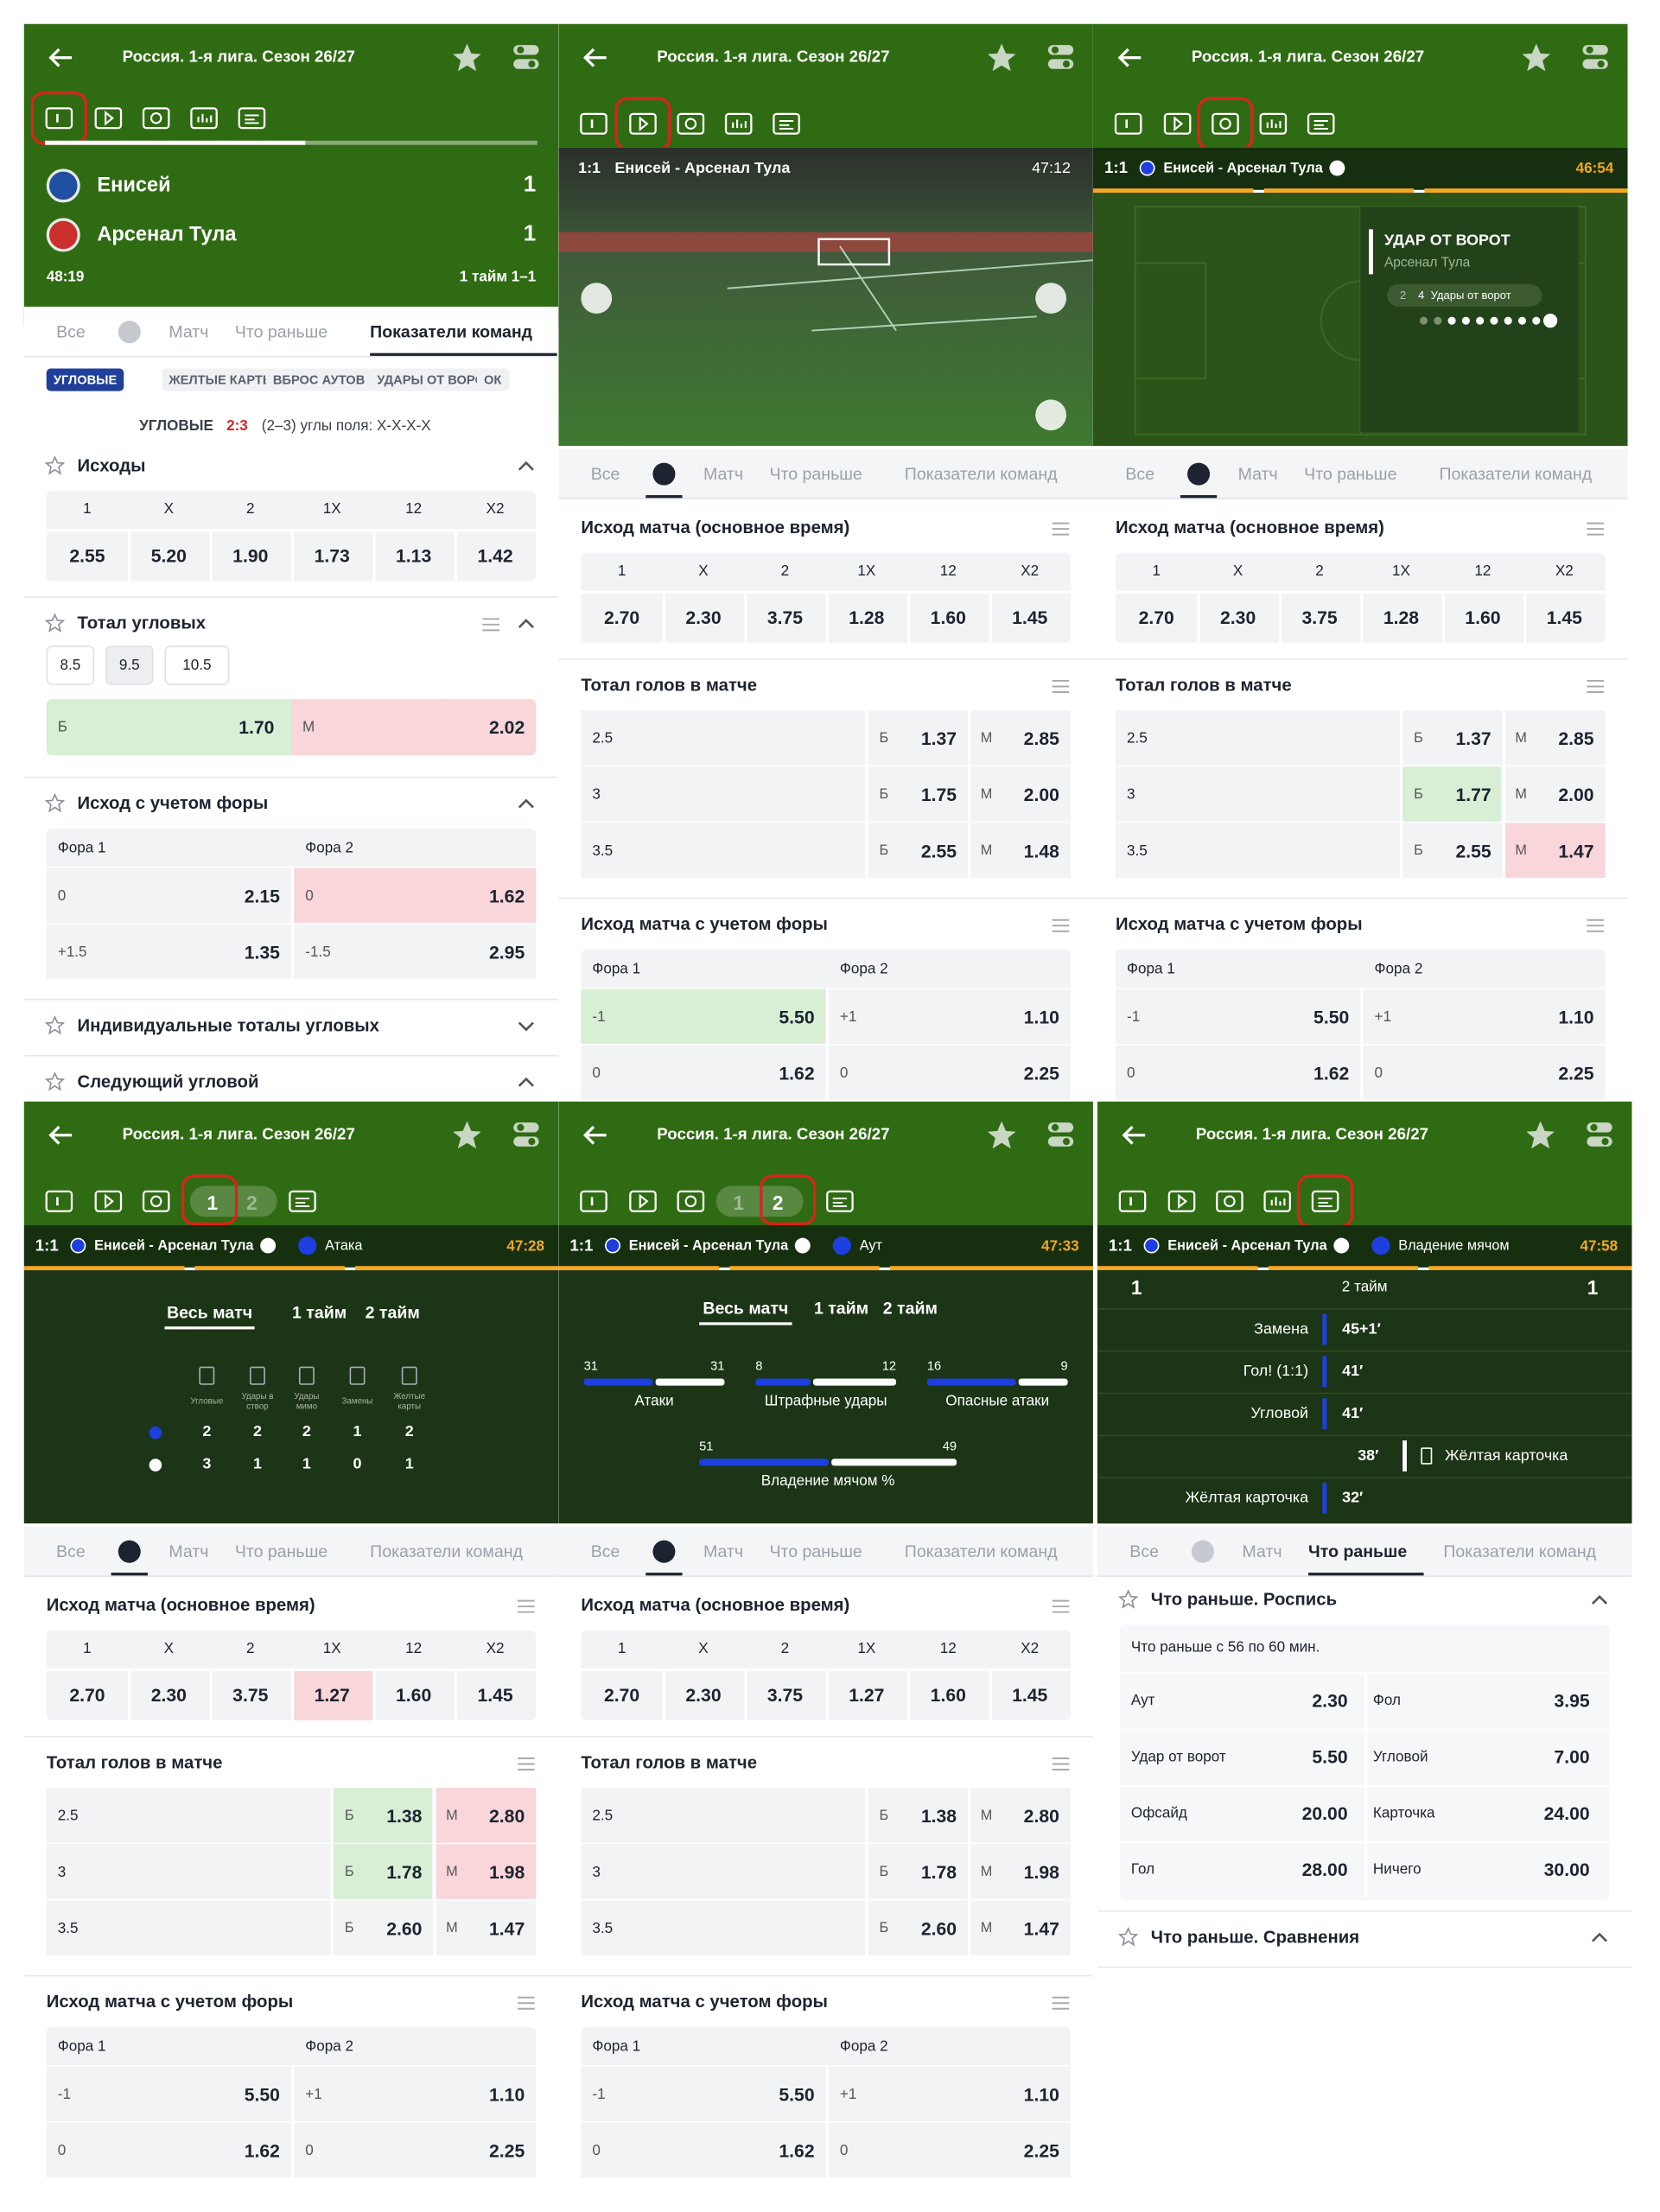  I want to click on option-odd: 24.00, so click(1566, 1813).